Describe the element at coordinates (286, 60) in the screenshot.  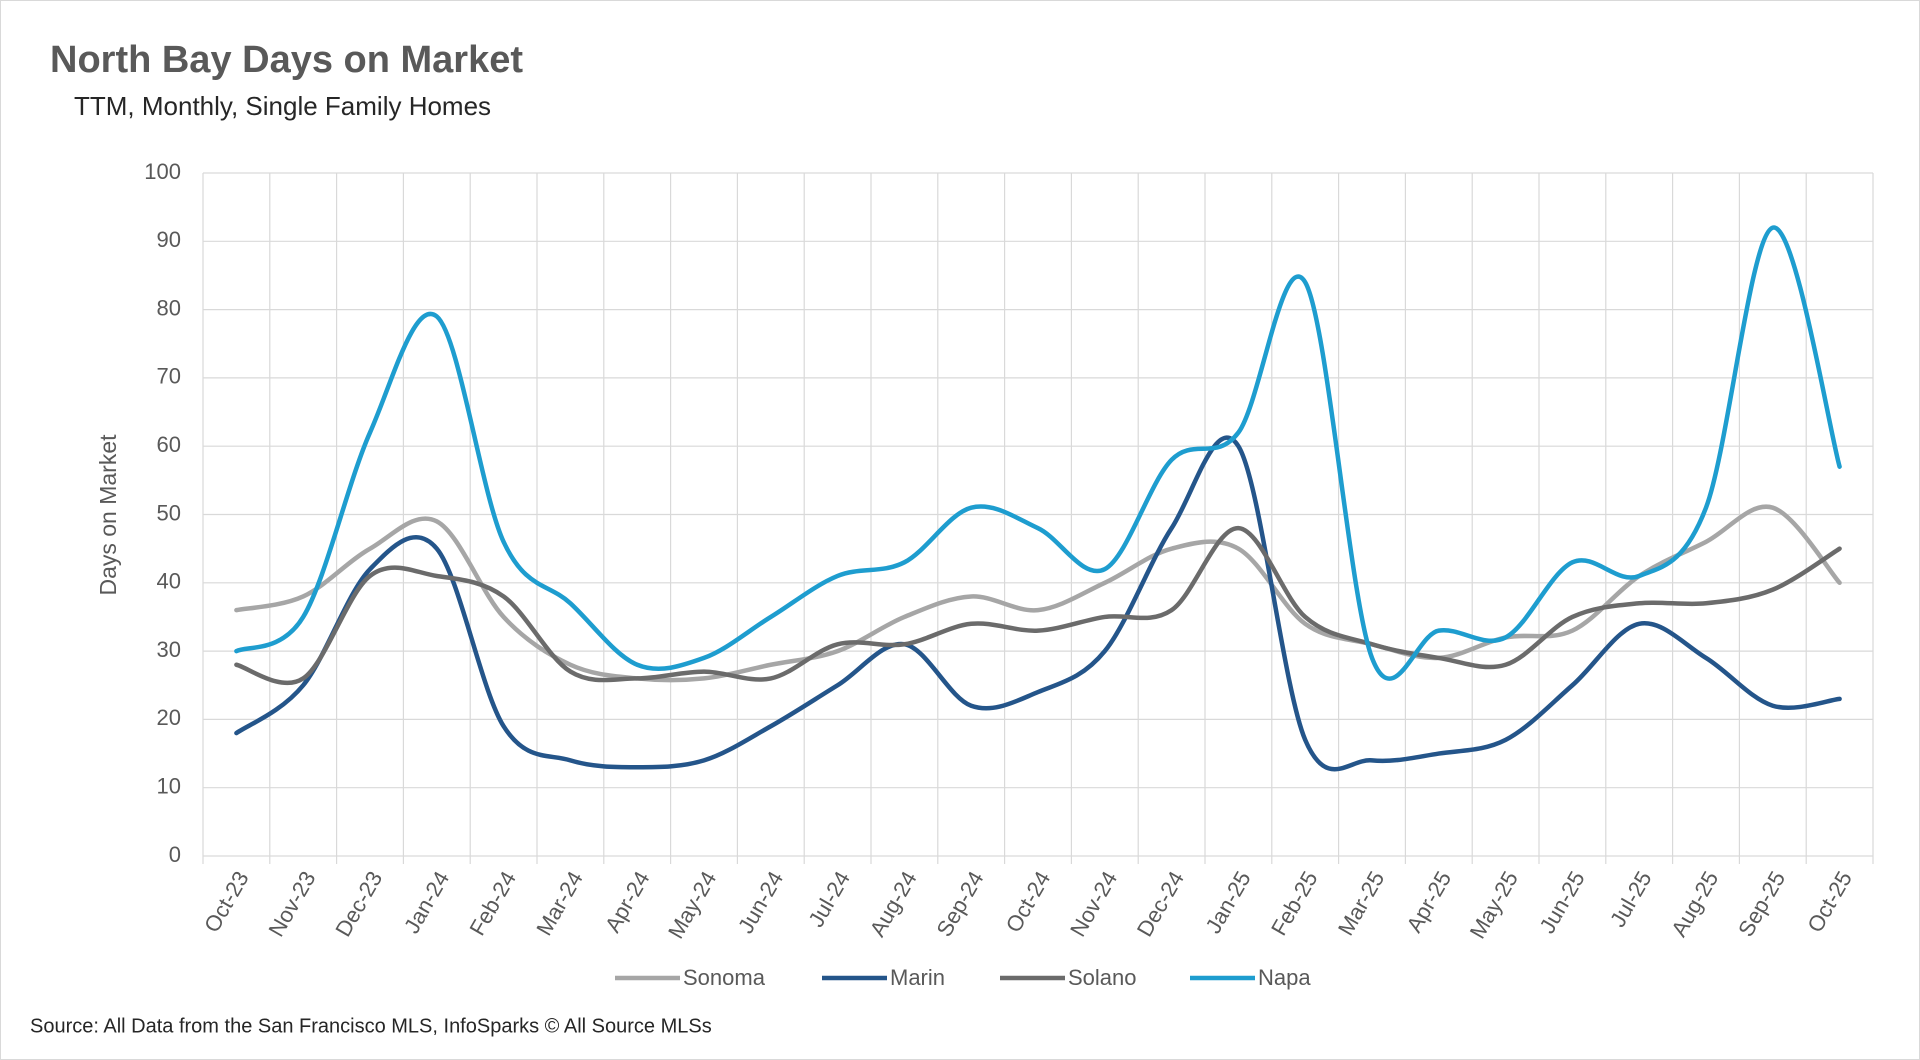
I see `chart-title: North Bay Days on Market` at that location.